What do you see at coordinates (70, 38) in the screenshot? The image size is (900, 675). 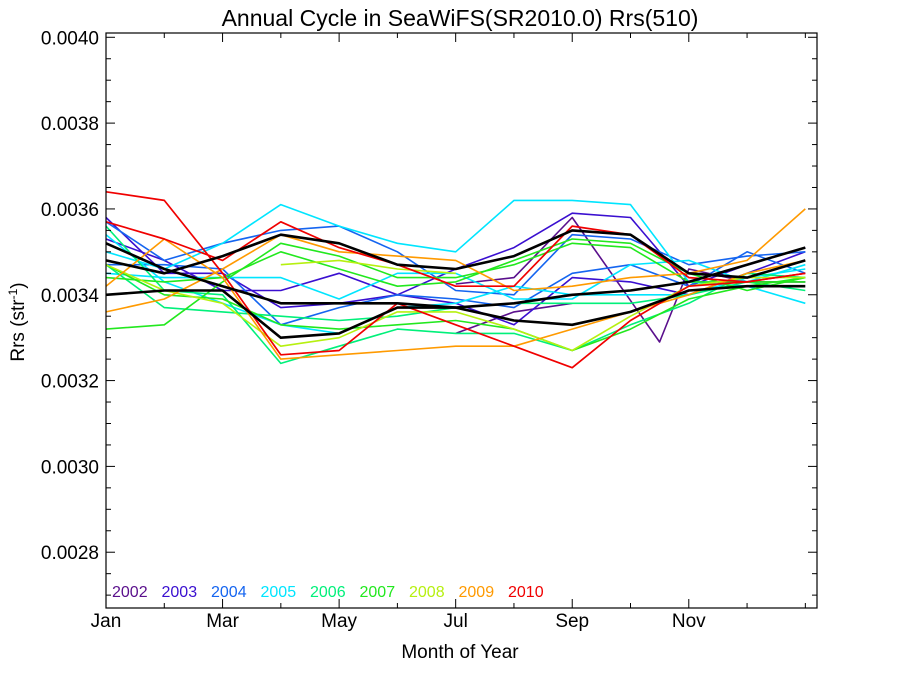 I see `y-tick-label: 0.0040` at bounding box center [70, 38].